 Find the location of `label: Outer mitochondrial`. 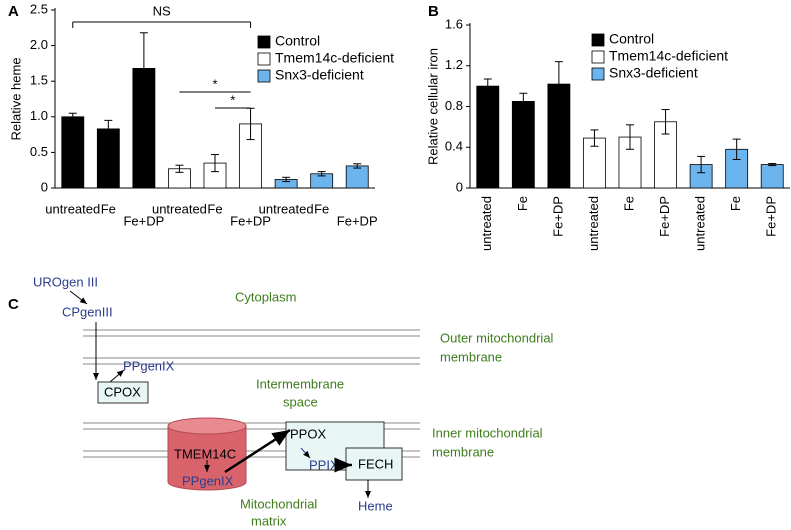

label: Outer mitochondrial is located at coordinates (497, 337).